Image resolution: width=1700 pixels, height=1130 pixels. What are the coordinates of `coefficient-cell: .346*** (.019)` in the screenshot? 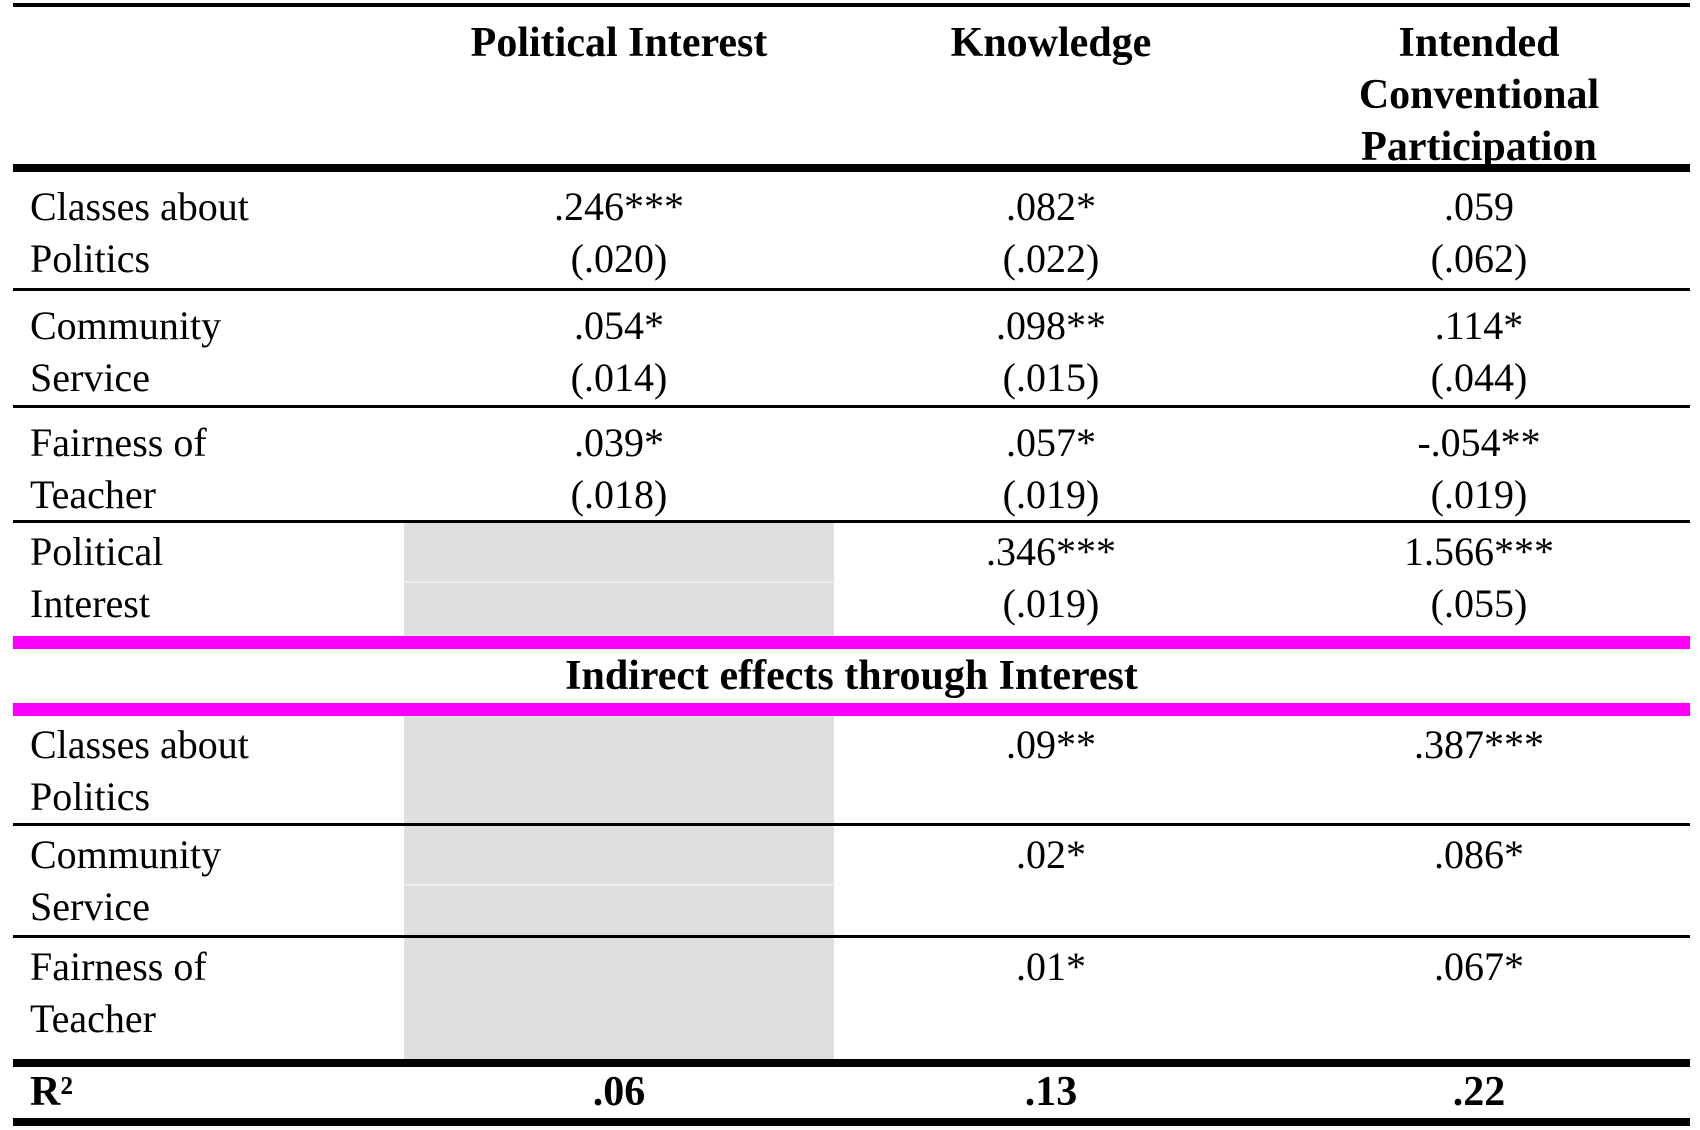 It's located at (1051, 579).